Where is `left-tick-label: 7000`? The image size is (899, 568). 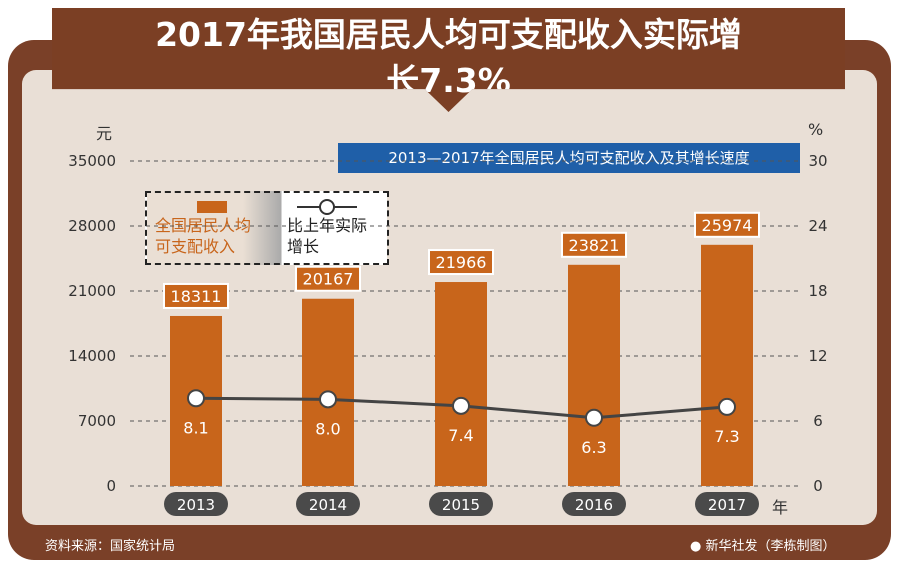
left-tick-label: 7000 is located at coordinates (97, 421).